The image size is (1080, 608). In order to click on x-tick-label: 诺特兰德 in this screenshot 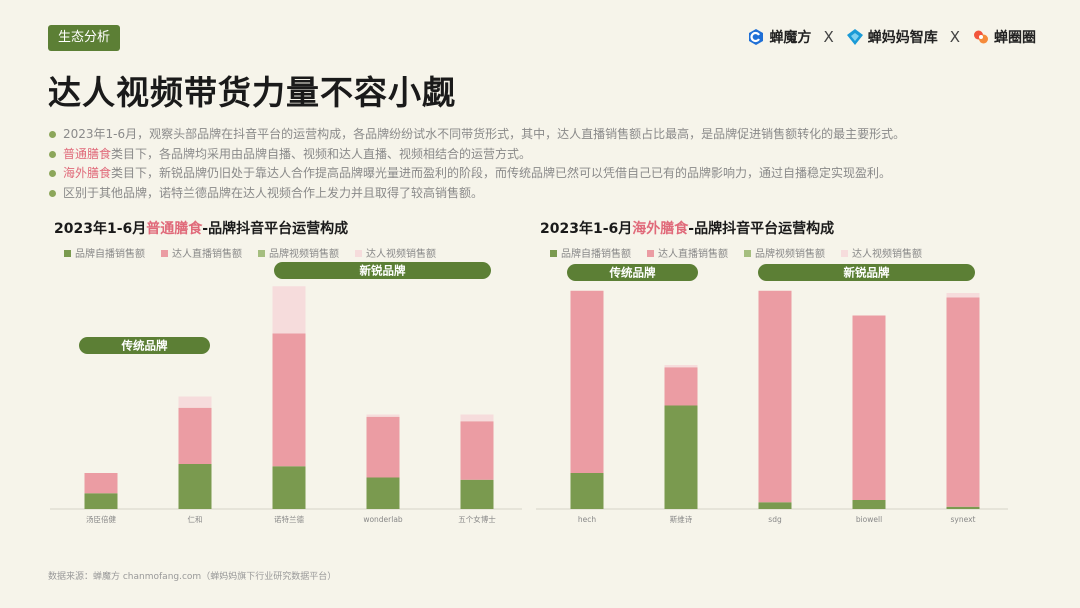, I will do `click(289, 519)`.